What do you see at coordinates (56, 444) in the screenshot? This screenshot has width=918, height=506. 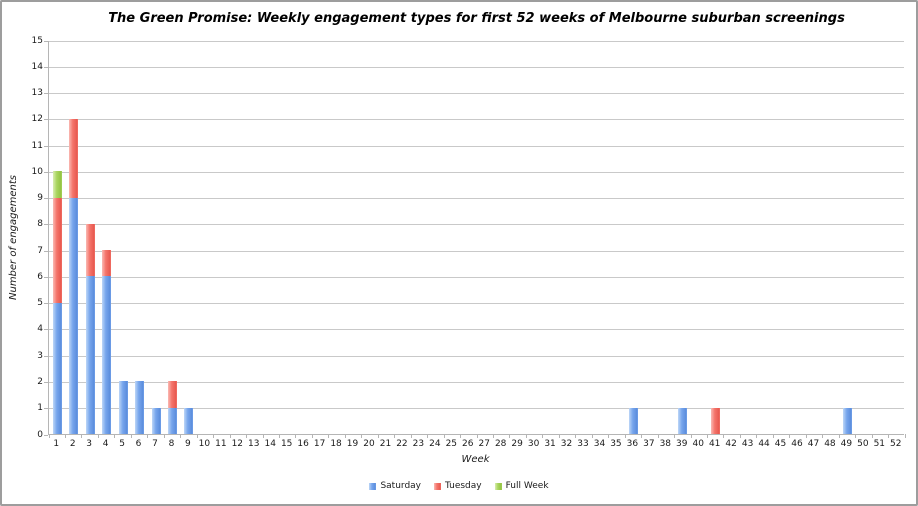 I see `x-tick-label: 1` at bounding box center [56, 444].